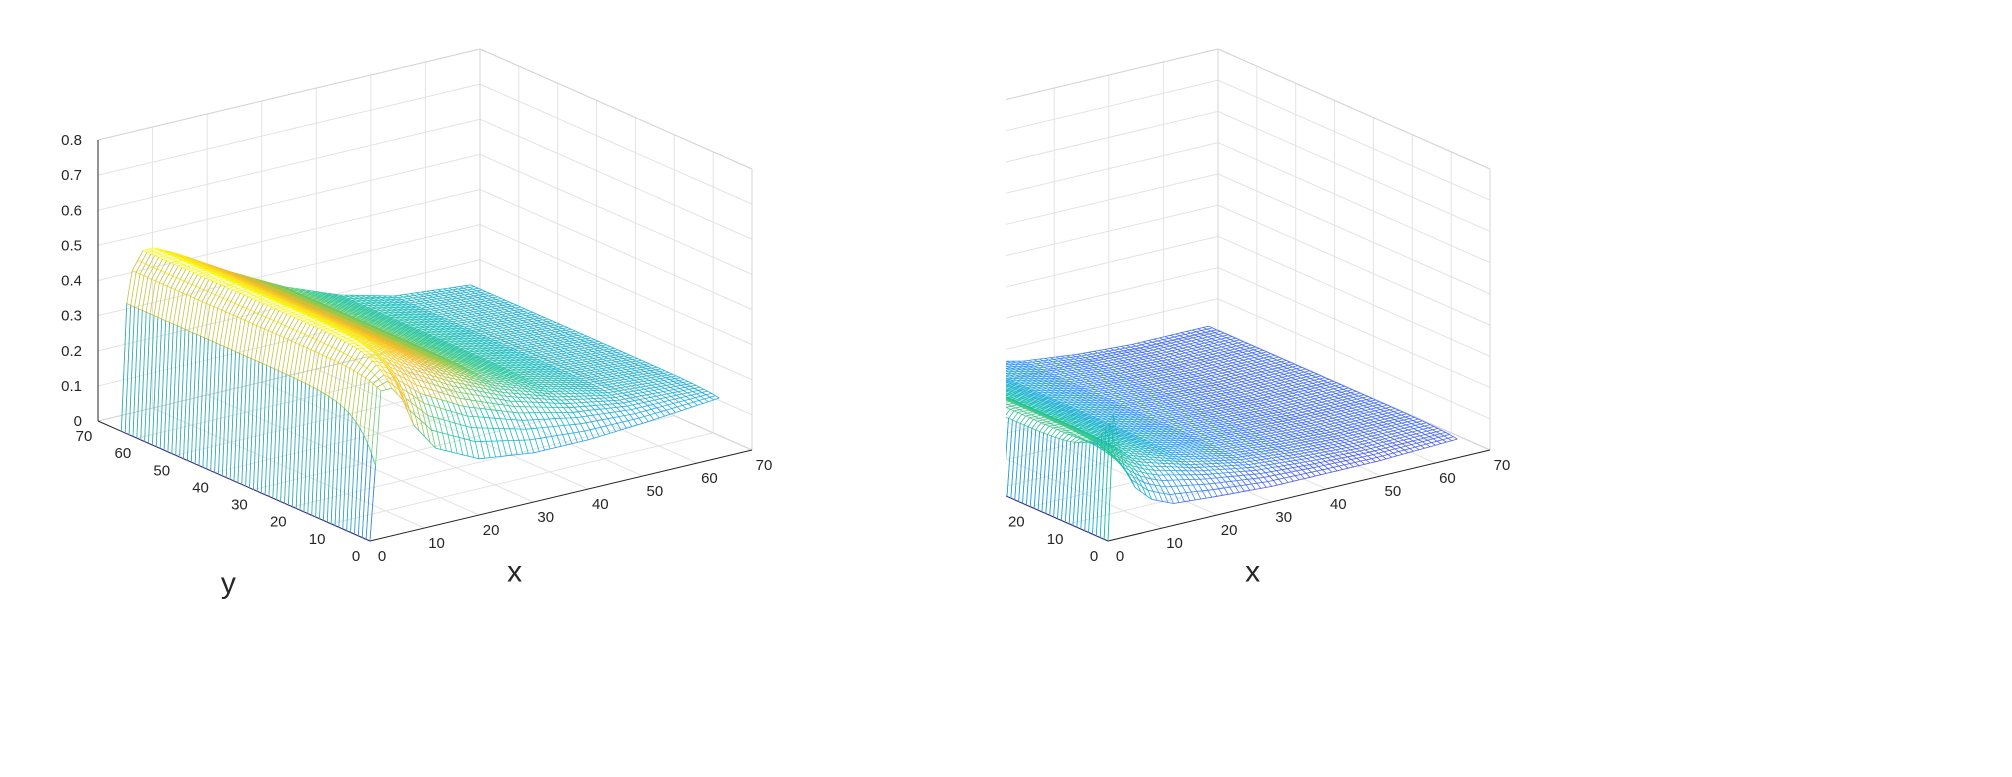  What do you see at coordinates (397, 442) in the screenshot?
I see `floor-gridline-x` at bounding box center [397, 442].